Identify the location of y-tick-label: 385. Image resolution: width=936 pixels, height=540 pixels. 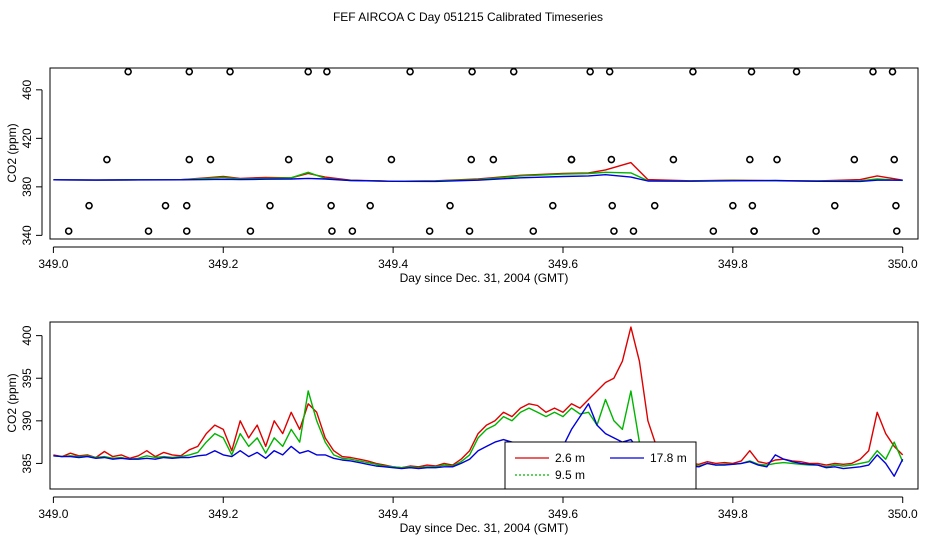
(27, 463).